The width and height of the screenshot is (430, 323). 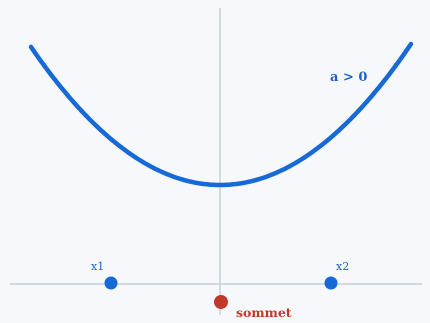 I want to click on root1-point, so click(x=111, y=283).